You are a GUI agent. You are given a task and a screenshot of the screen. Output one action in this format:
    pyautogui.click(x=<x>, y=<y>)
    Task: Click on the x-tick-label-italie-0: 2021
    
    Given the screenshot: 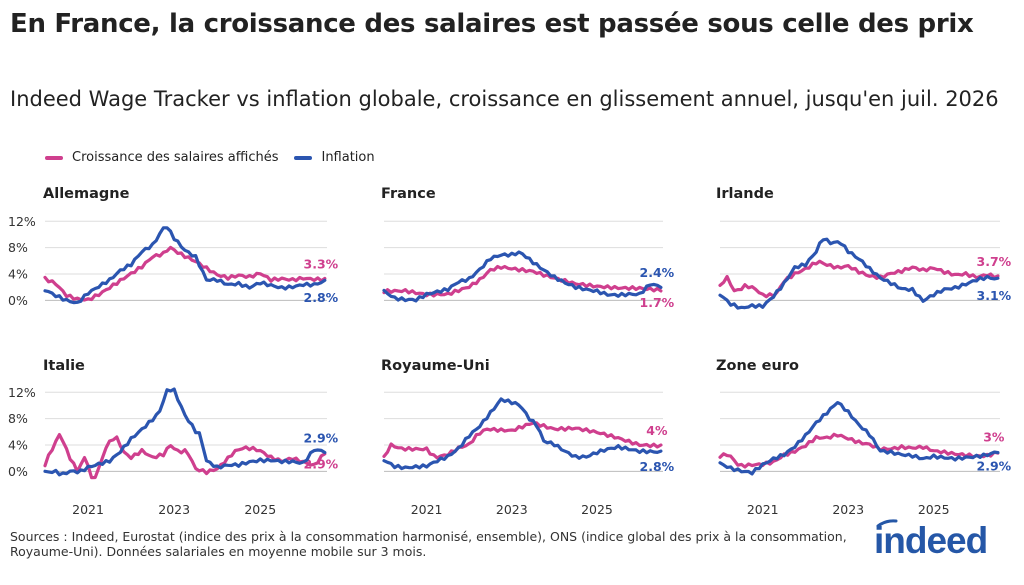 What is the action you would take?
    pyautogui.click(x=88, y=509)
    